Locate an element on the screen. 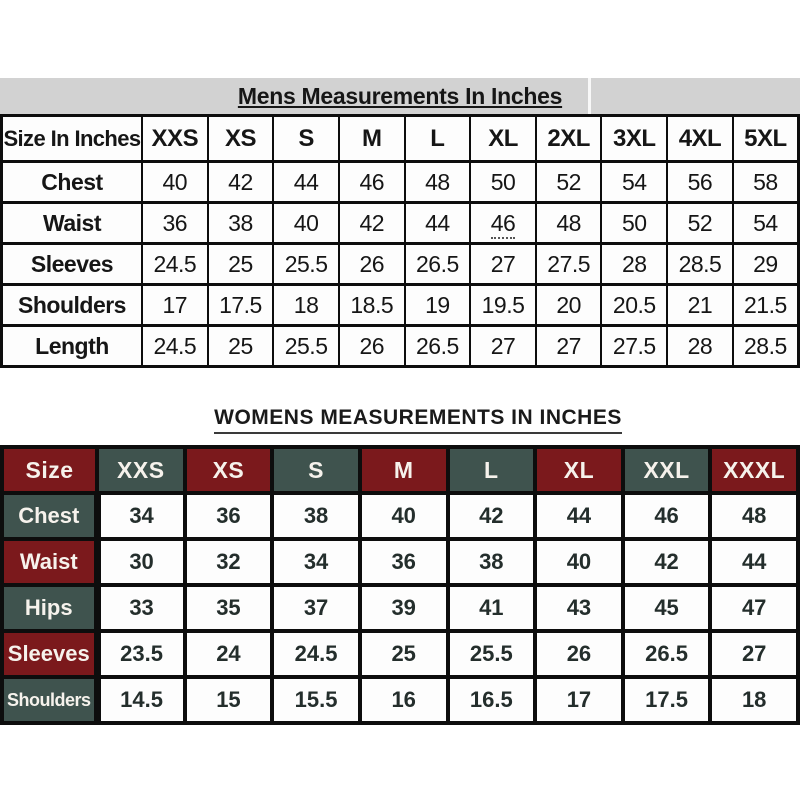  mens-table-cell: 42 is located at coordinates (371, 223).